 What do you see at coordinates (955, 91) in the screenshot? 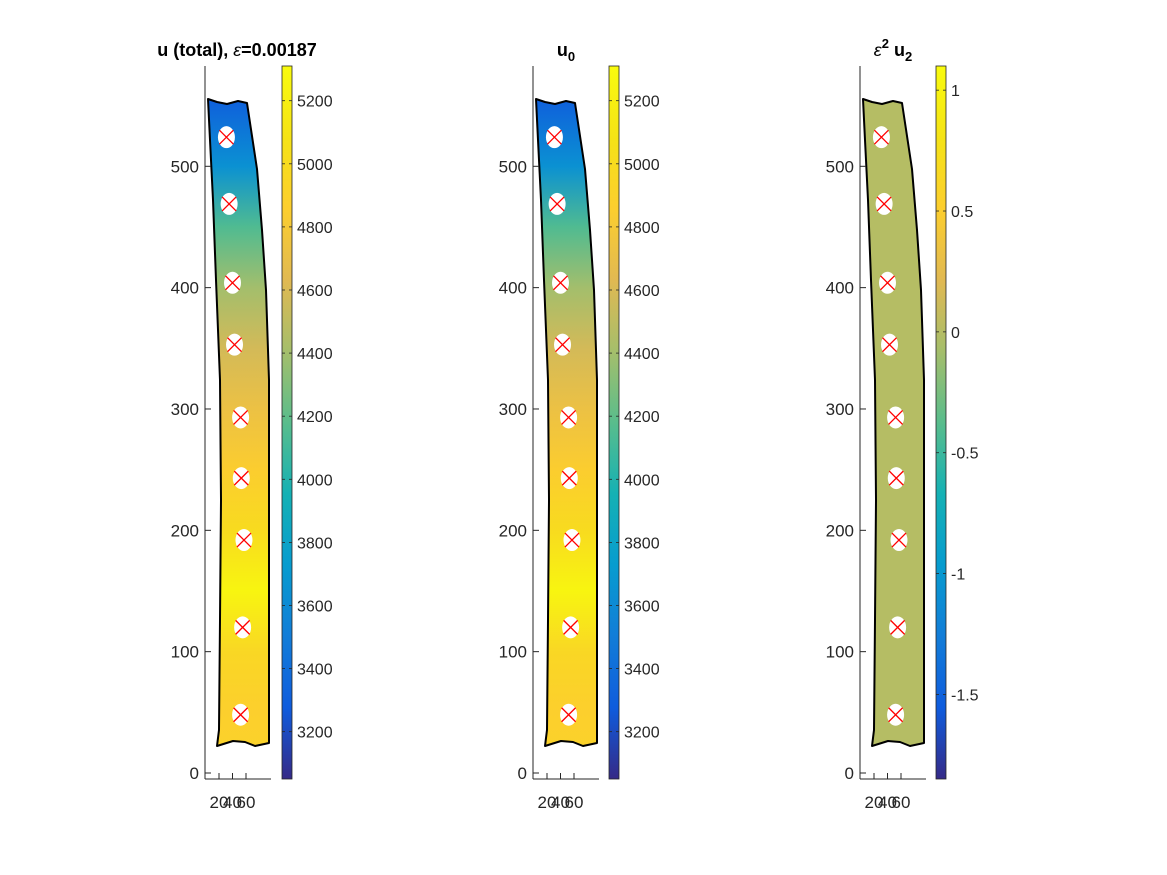
I see `colorbar-tick-label: 1` at bounding box center [955, 91].